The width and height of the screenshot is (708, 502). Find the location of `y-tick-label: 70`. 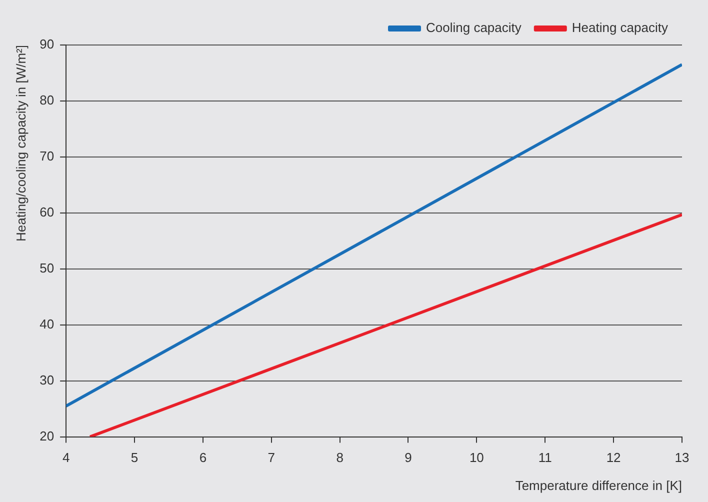

y-tick-label: 70 is located at coordinates (47, 156).